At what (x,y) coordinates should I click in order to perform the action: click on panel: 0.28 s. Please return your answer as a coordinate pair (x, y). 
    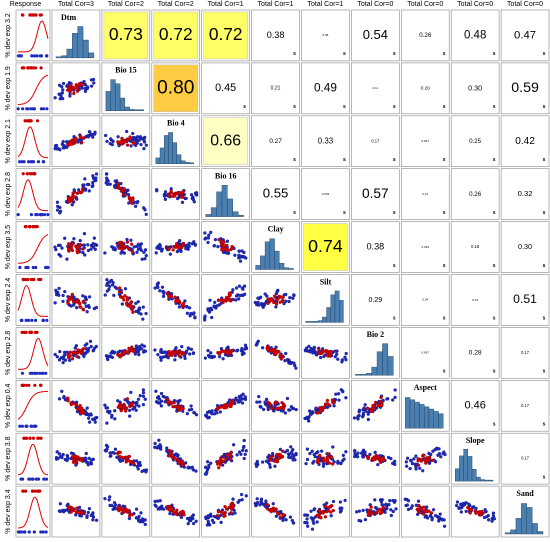
    Looking at the image, I should click on (475, 353).